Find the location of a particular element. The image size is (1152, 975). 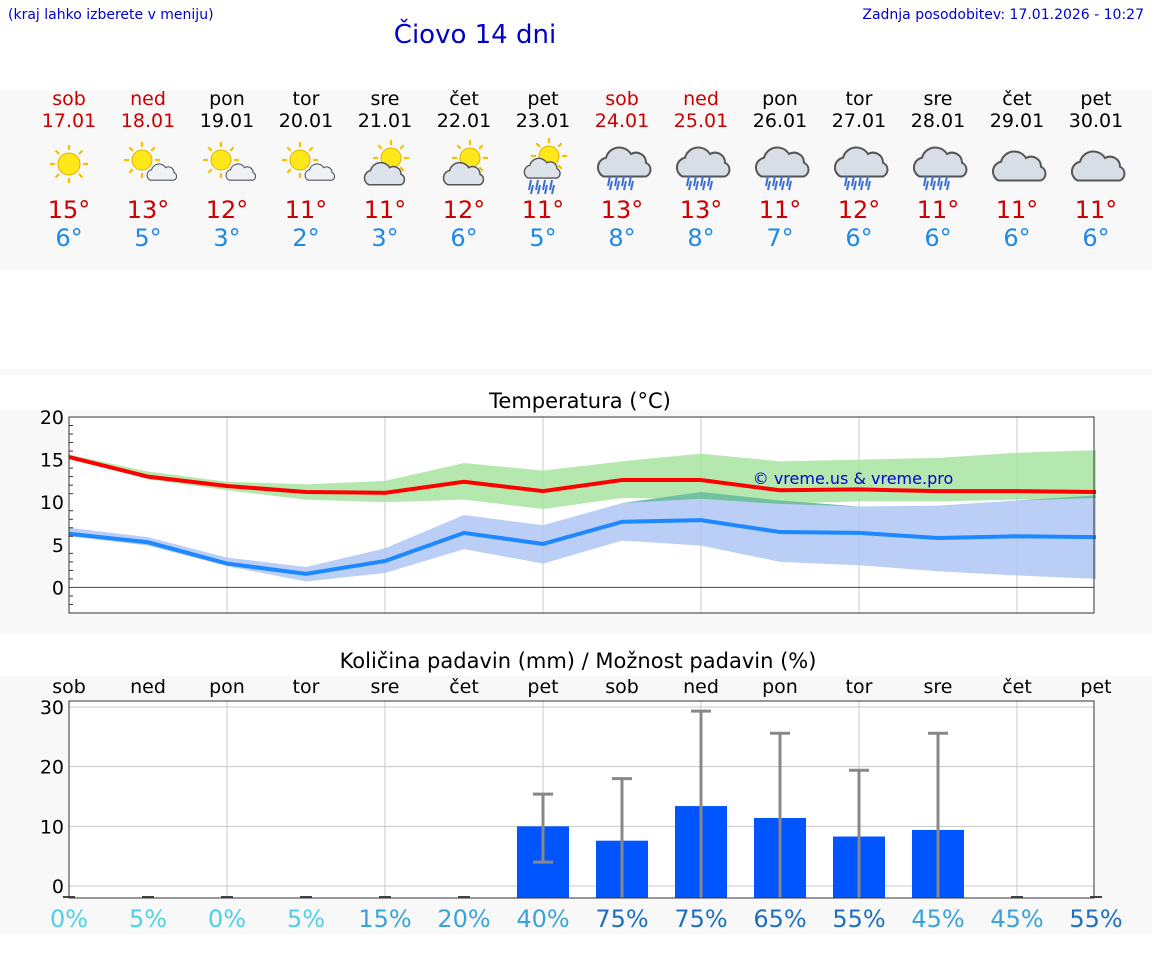

sun-icon is located at coordinates (69, 164).